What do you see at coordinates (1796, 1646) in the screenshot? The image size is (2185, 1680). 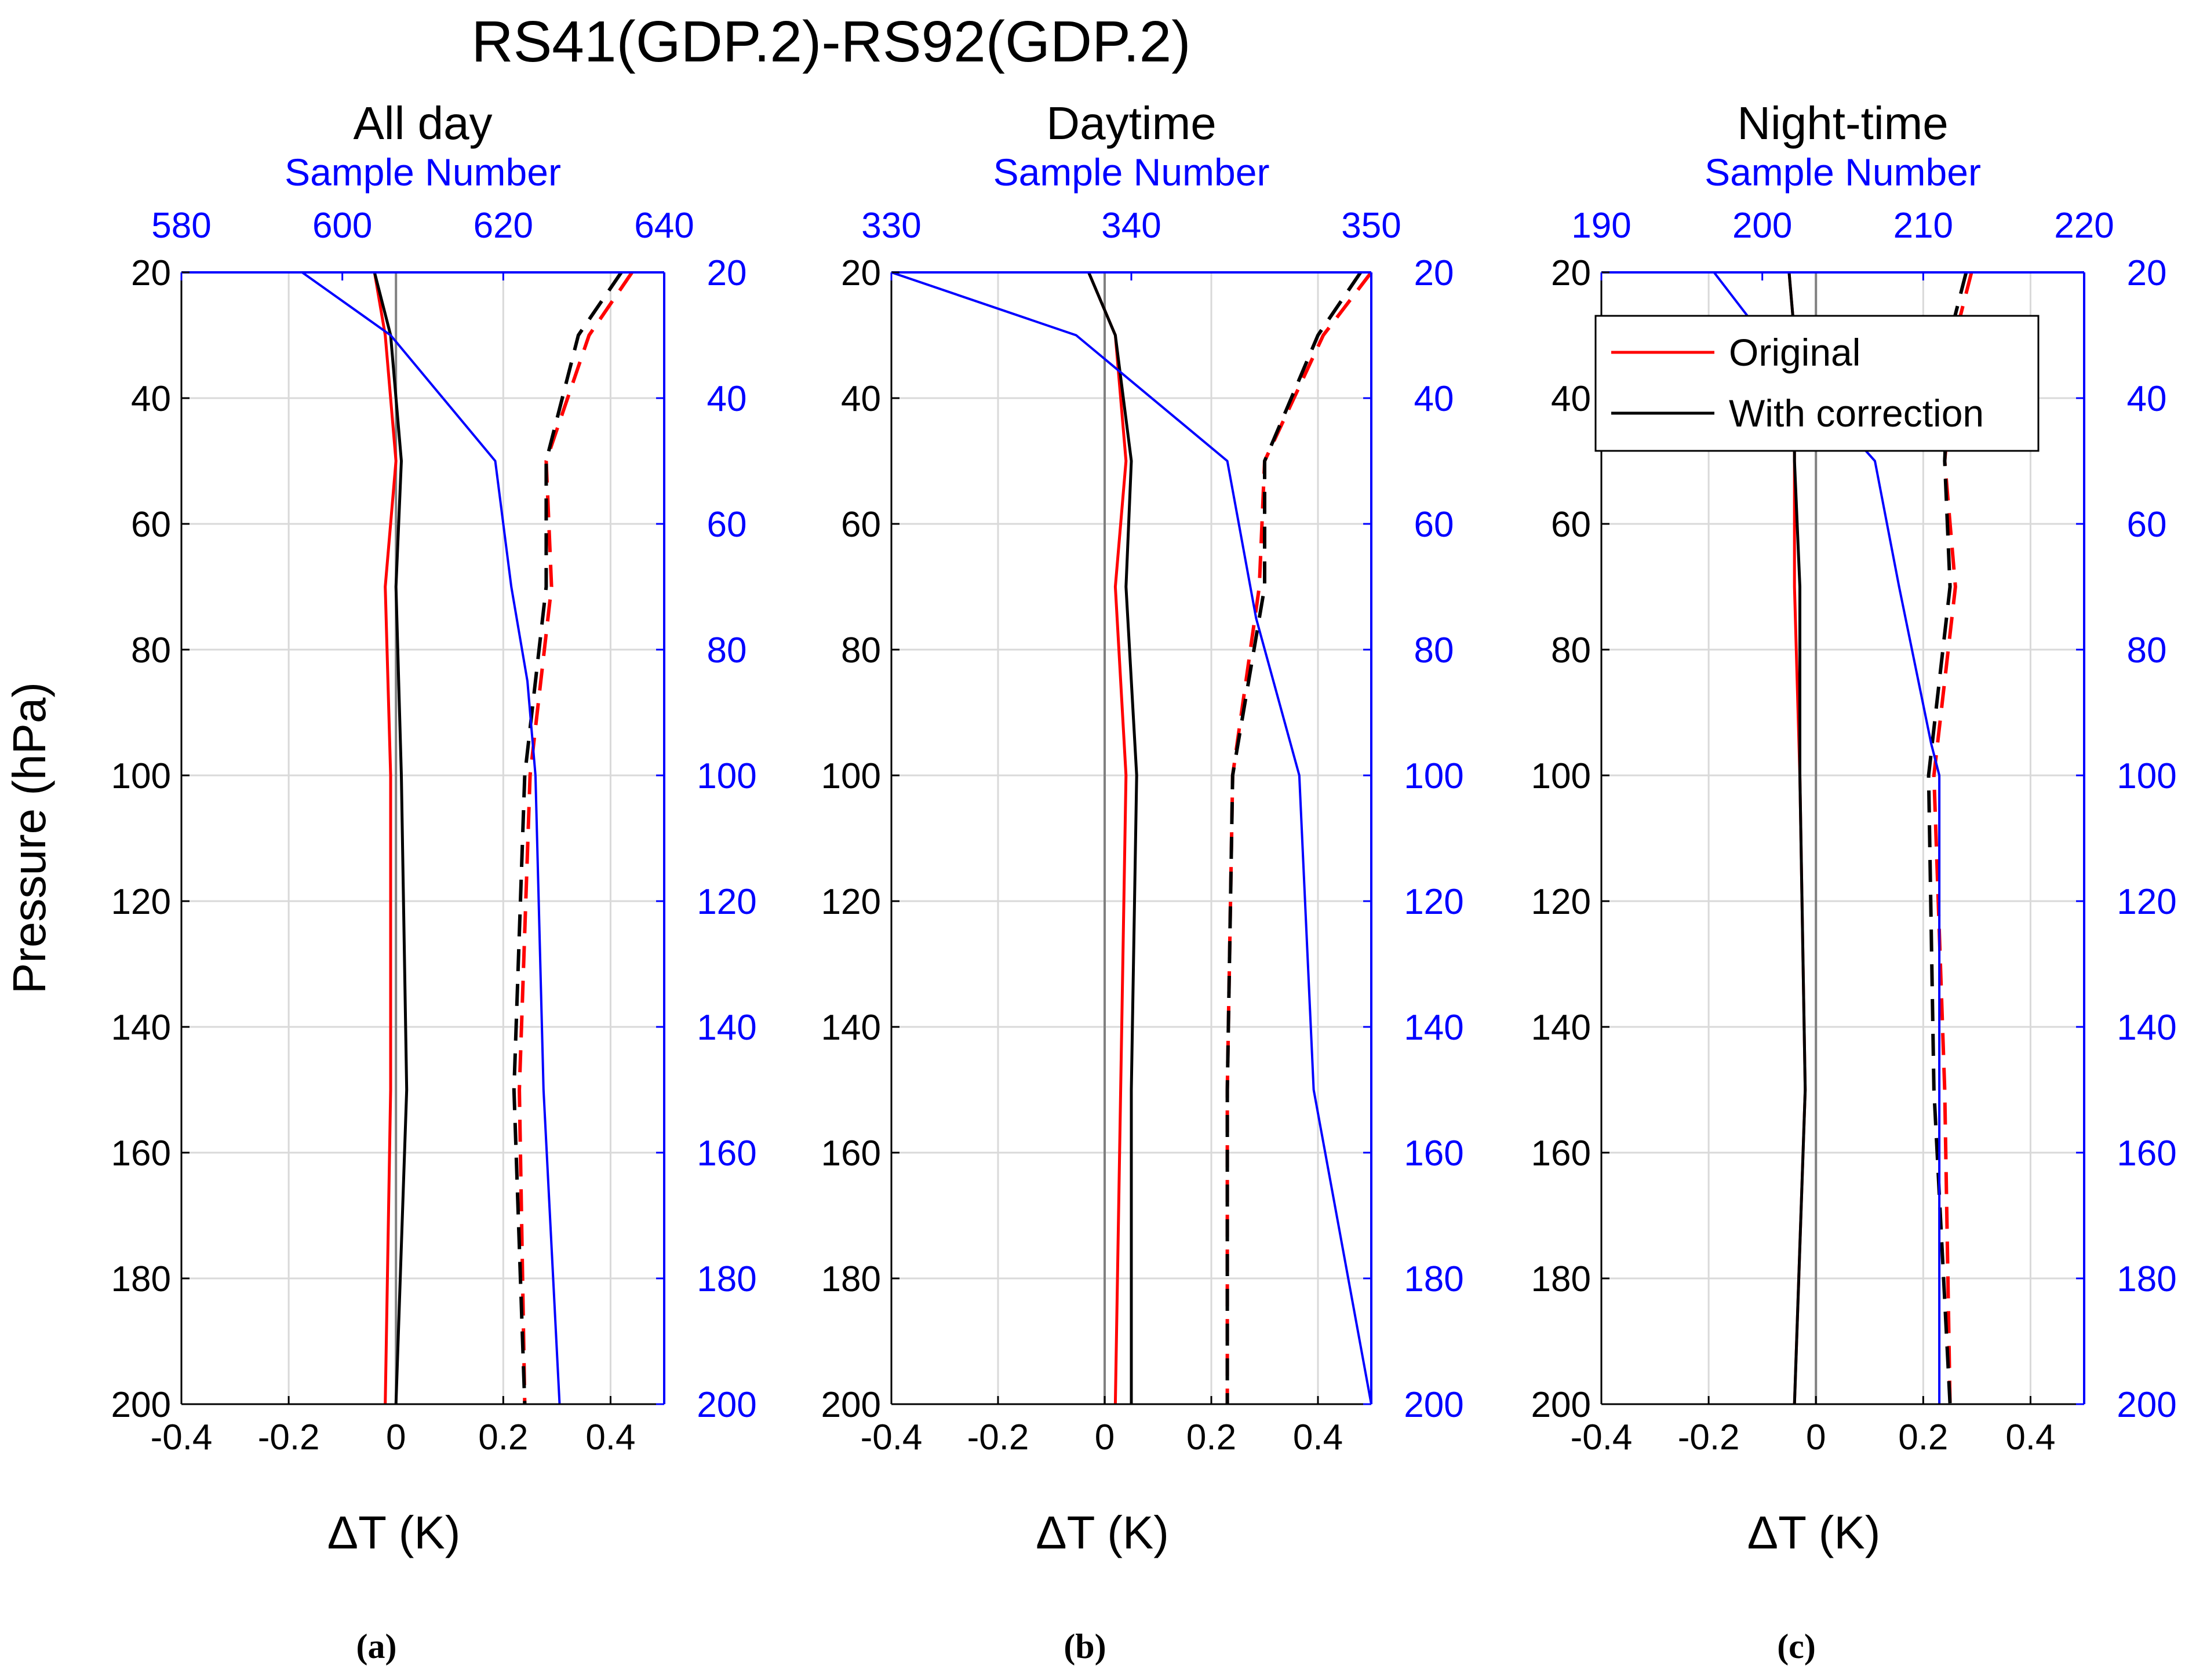 I see `panel-caption: (c)` at bounding box center [1796, 1646].